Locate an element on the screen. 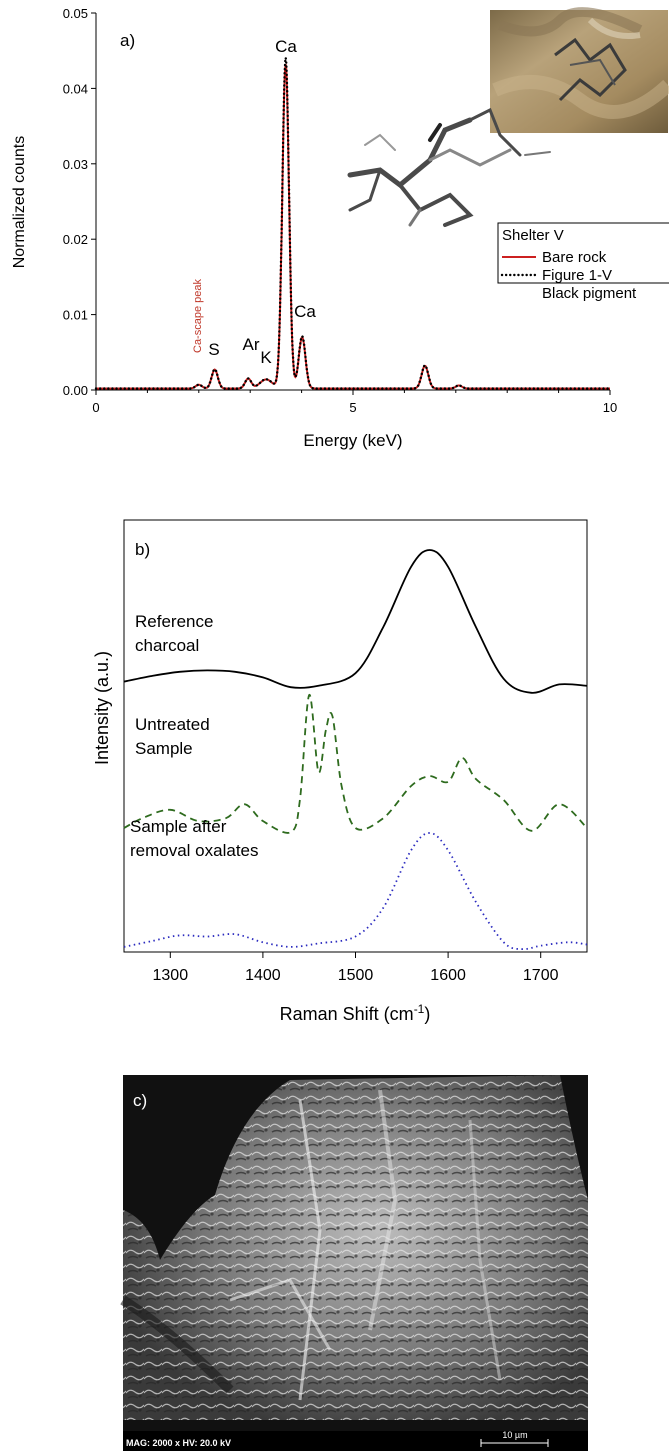 This screenshot has height=1451, width=669. rock-photo-inset is located at coordinates (579, 70).